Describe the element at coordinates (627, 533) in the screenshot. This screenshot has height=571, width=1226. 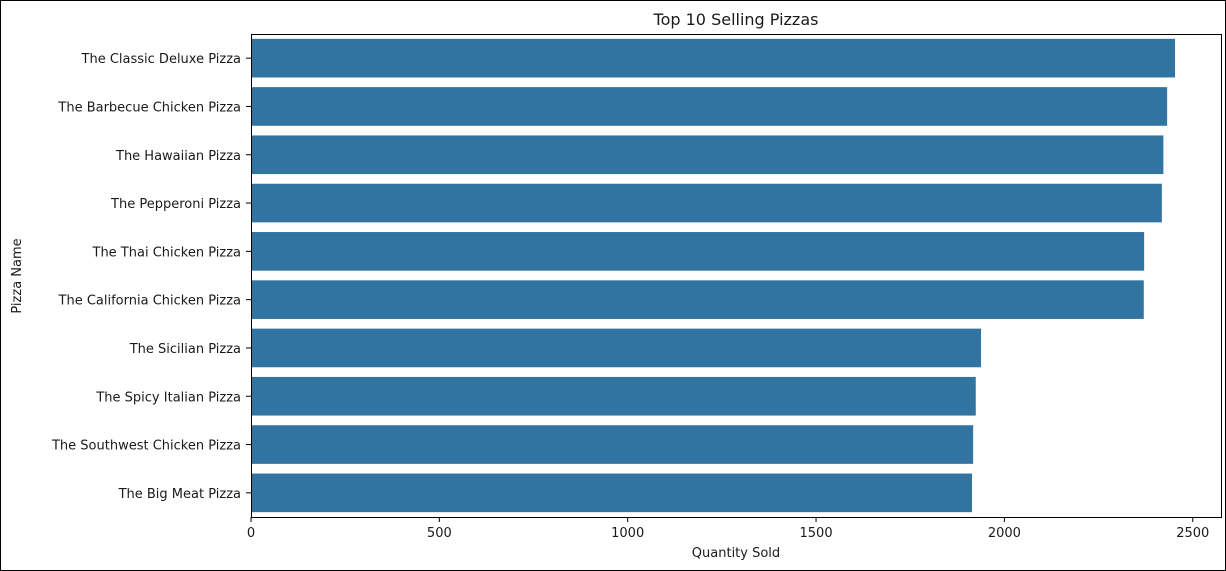
I see `x-tick-label: 1000` at that location.